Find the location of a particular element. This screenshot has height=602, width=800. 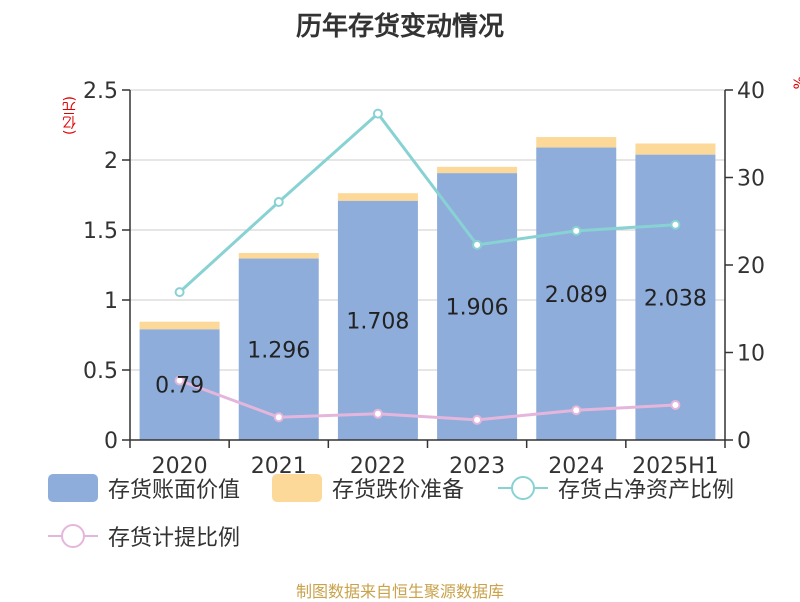

bar-data-label: 1.296 is located at coordinates (278, 350).